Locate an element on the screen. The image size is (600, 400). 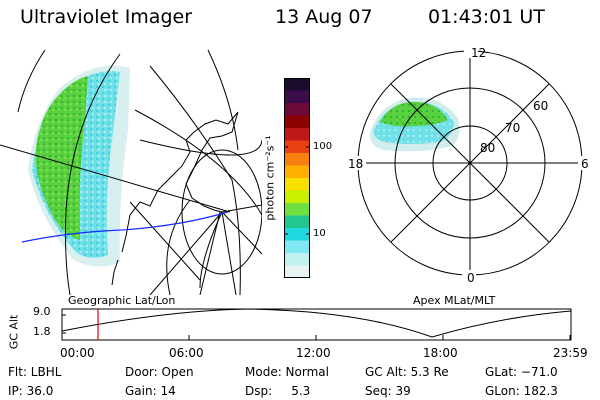
status-gc-alt: GC Alt: 5.3 Re is located at coordinates (407, 372).